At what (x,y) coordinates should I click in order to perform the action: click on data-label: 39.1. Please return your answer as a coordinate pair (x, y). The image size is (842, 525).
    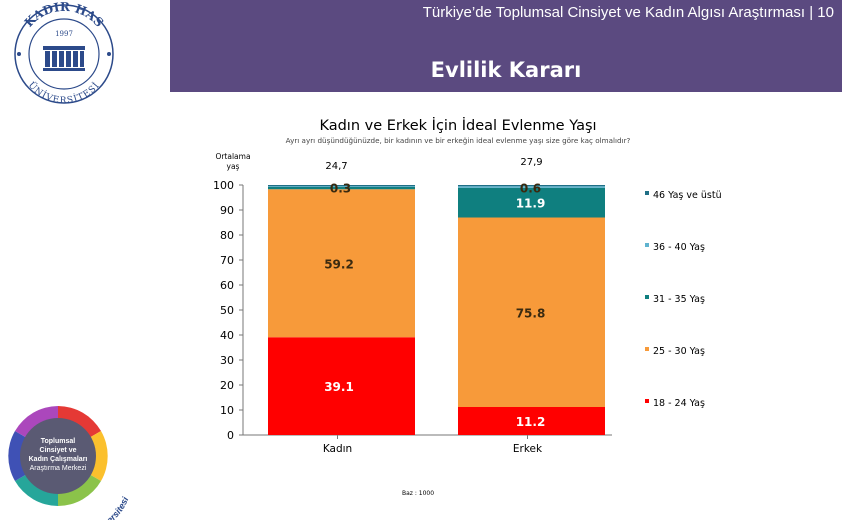
    Looking at the image, I should click on (339, 387).